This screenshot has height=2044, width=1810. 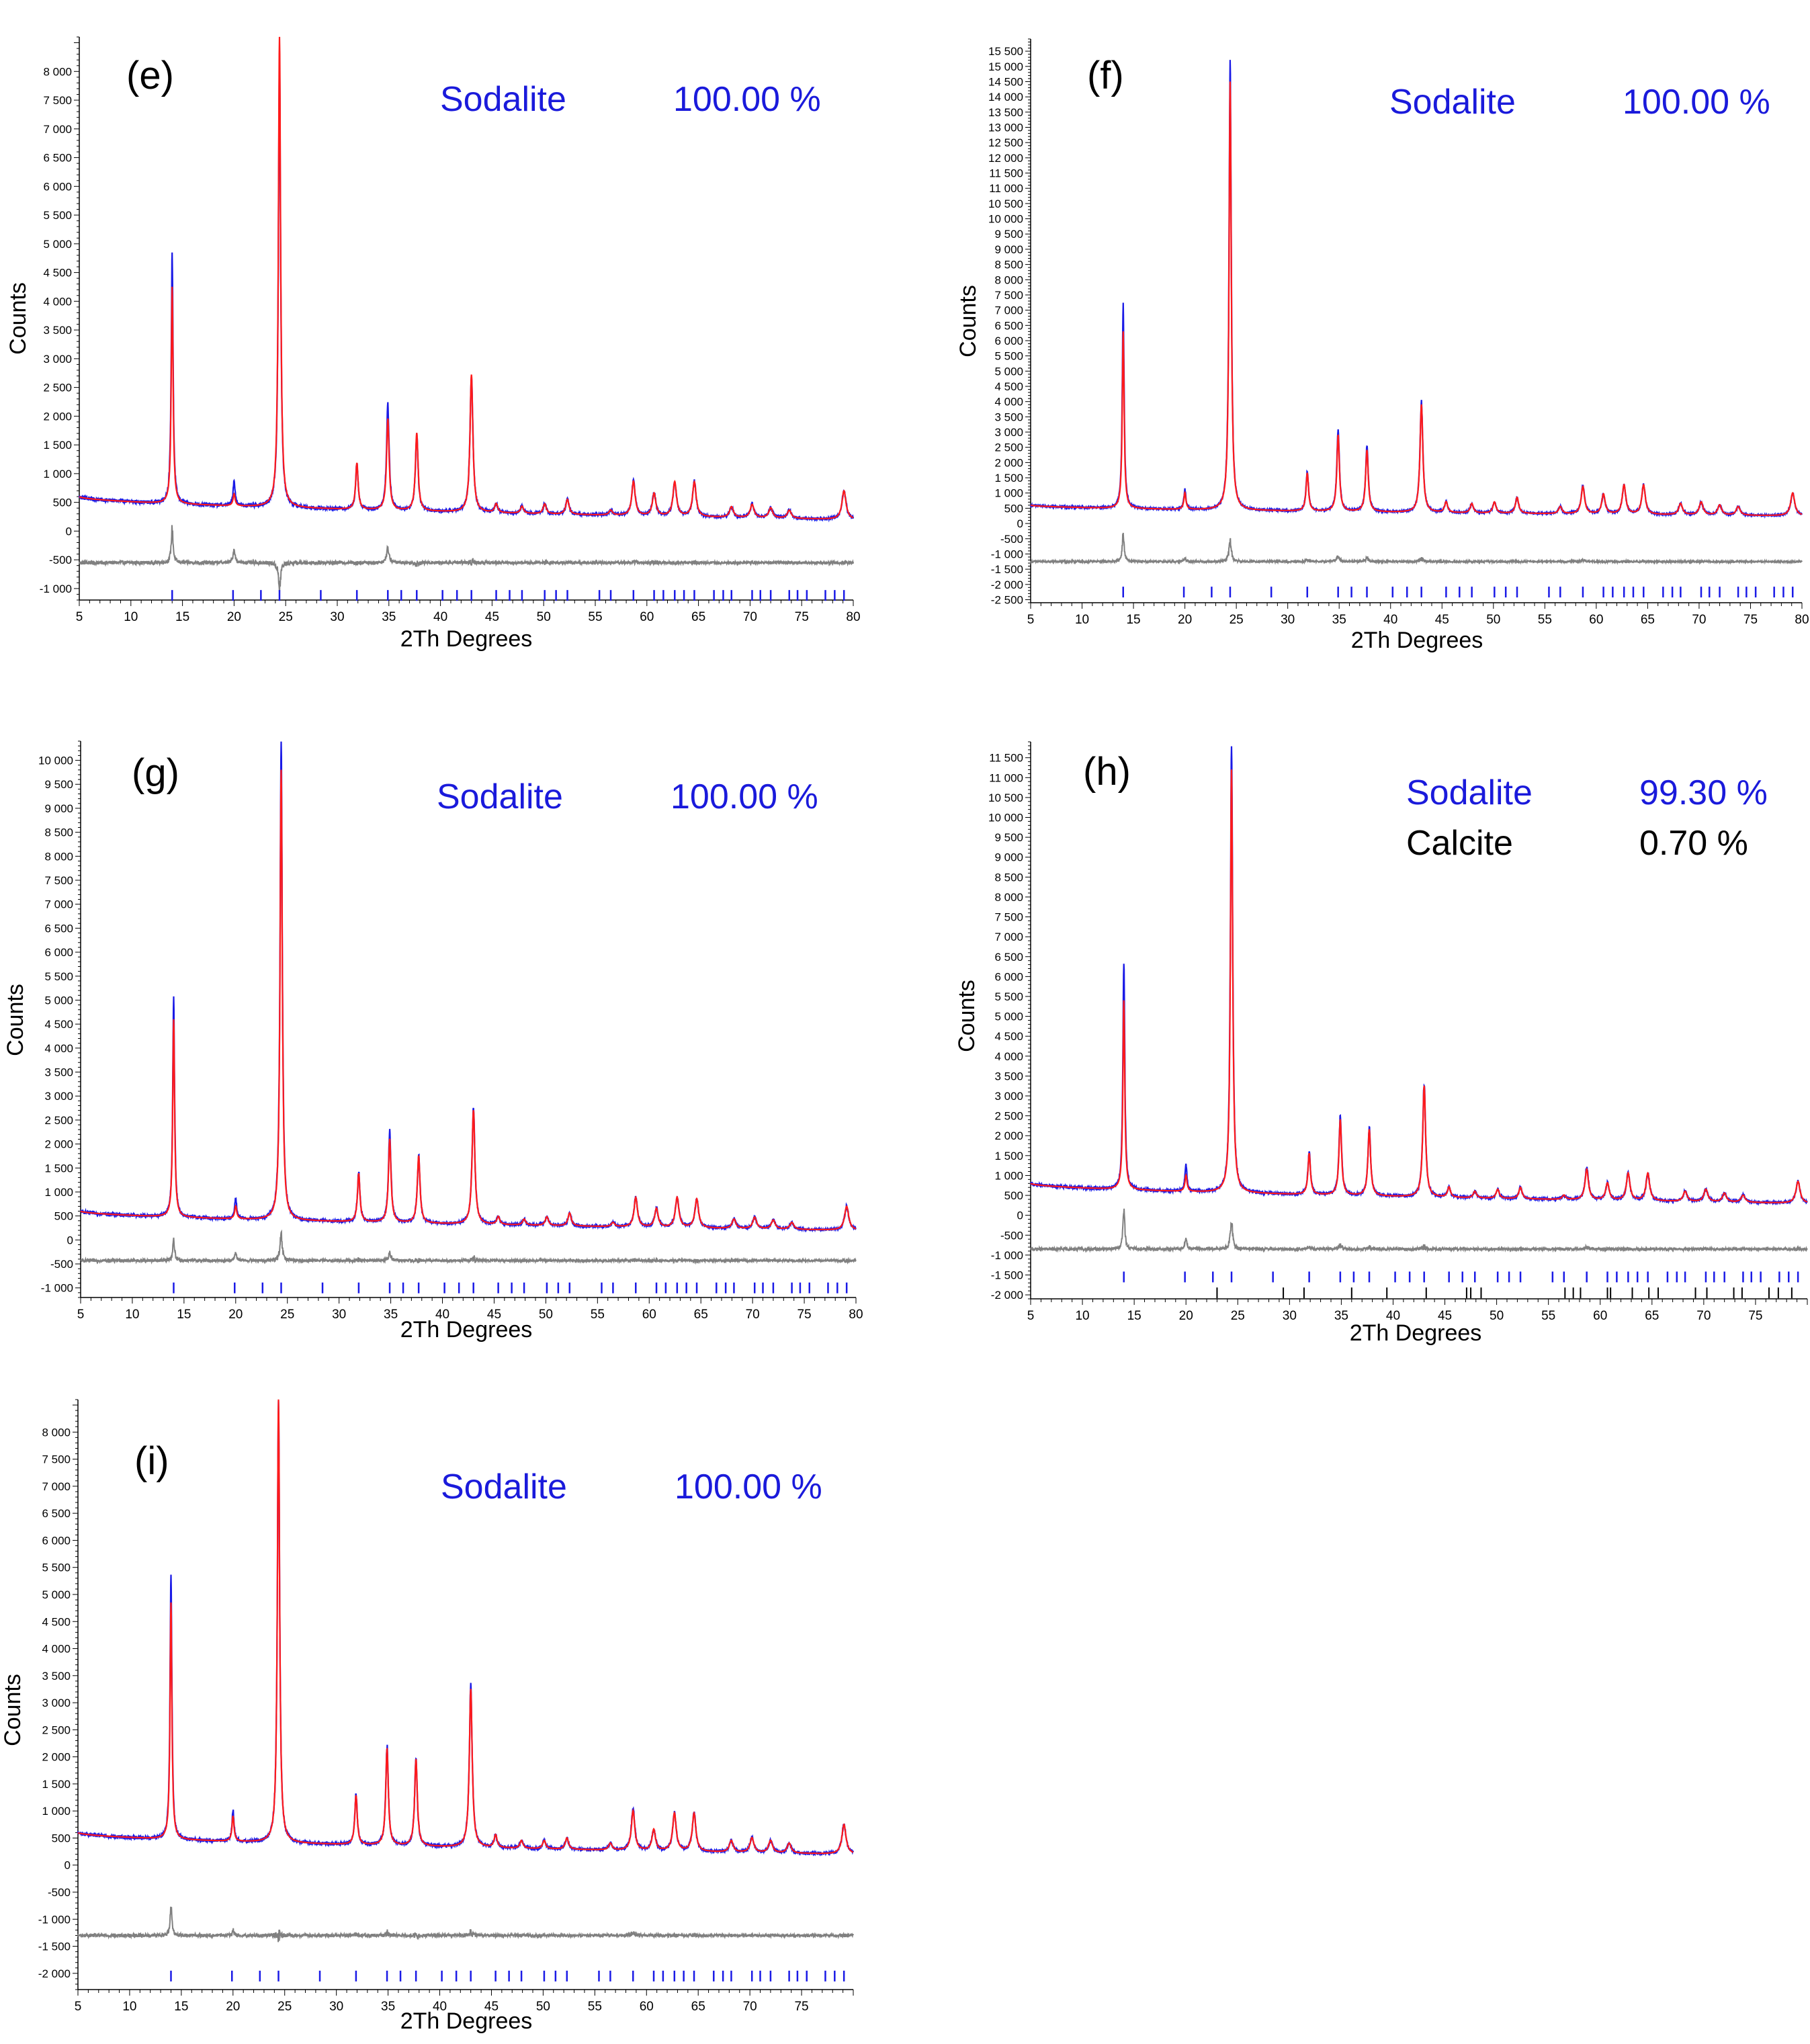 I want to click on y-tick-label: -1 000, so click(x=56, y=589).